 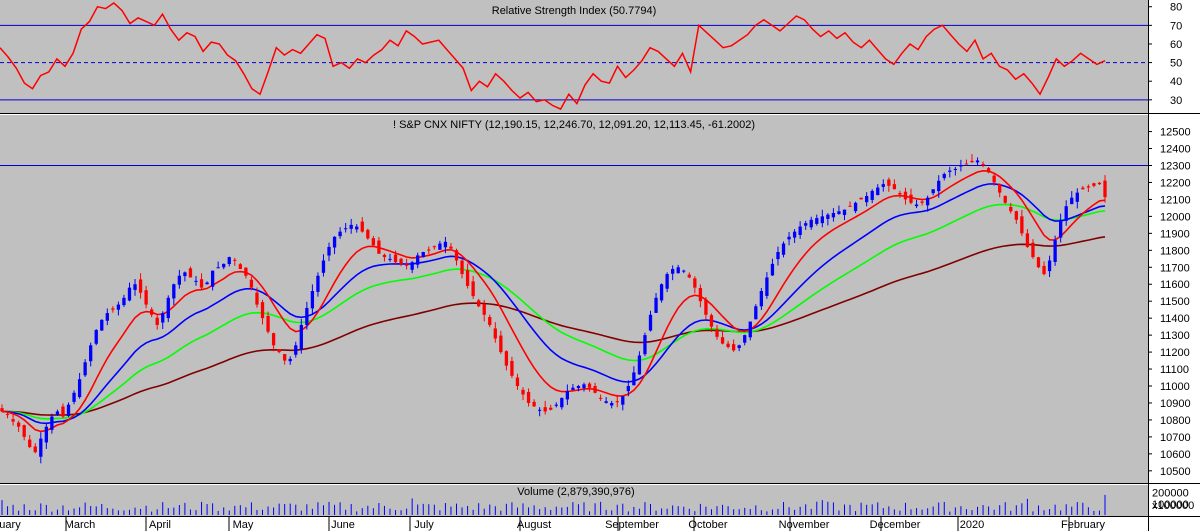 I want to click on volume-tick-label: 200000, so click(x=1170, y=494).